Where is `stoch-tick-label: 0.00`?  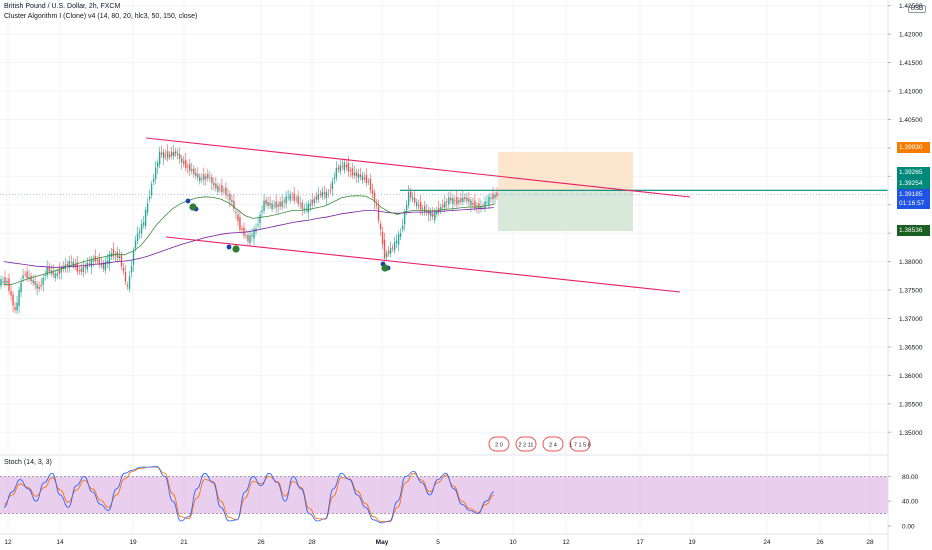
stoch-tick-label: 0.00 is located at coordinates (908, 527).